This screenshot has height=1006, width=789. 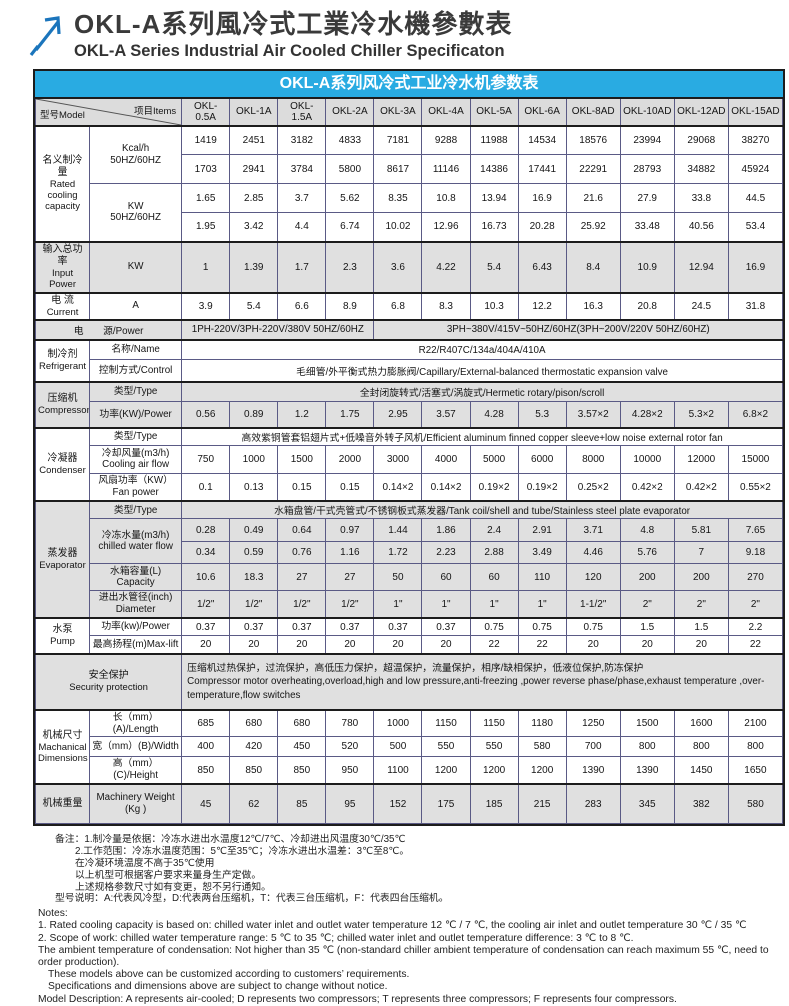 What do you see at coordinates (136, 604) in the screenshot?
I see `row-label: 进出水管径(inch) Diameter` at bounding box center [136, 604].